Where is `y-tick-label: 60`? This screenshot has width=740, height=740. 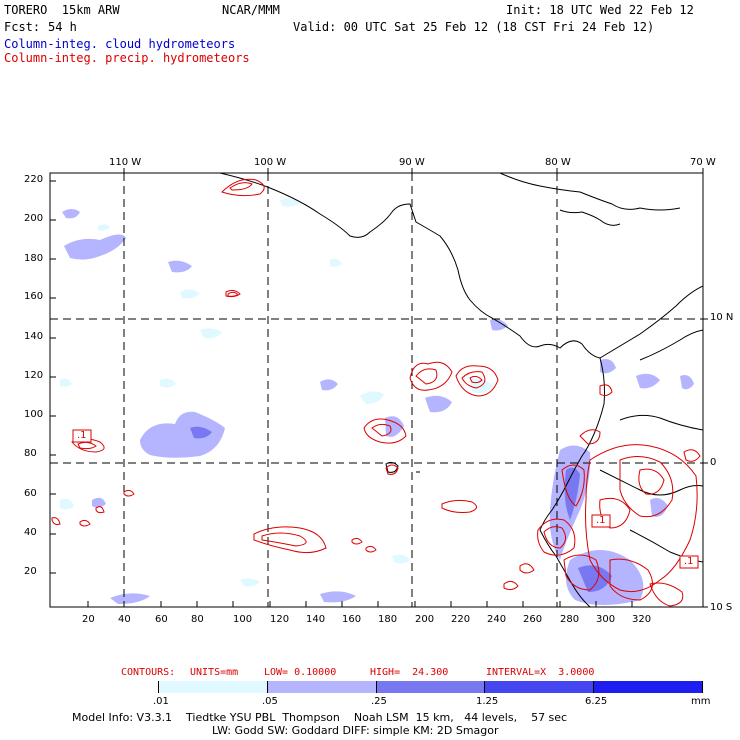 y-tick-label: 60 is located at coordinates (30, 493).